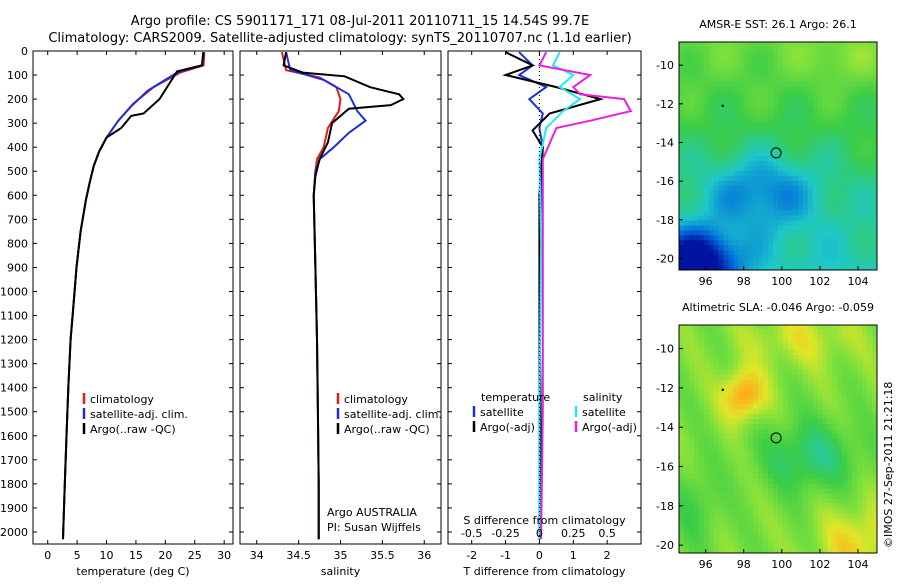 This screenshot has width=900, height=584. I want to click on y-tick-label: -10, so click(665, 65).